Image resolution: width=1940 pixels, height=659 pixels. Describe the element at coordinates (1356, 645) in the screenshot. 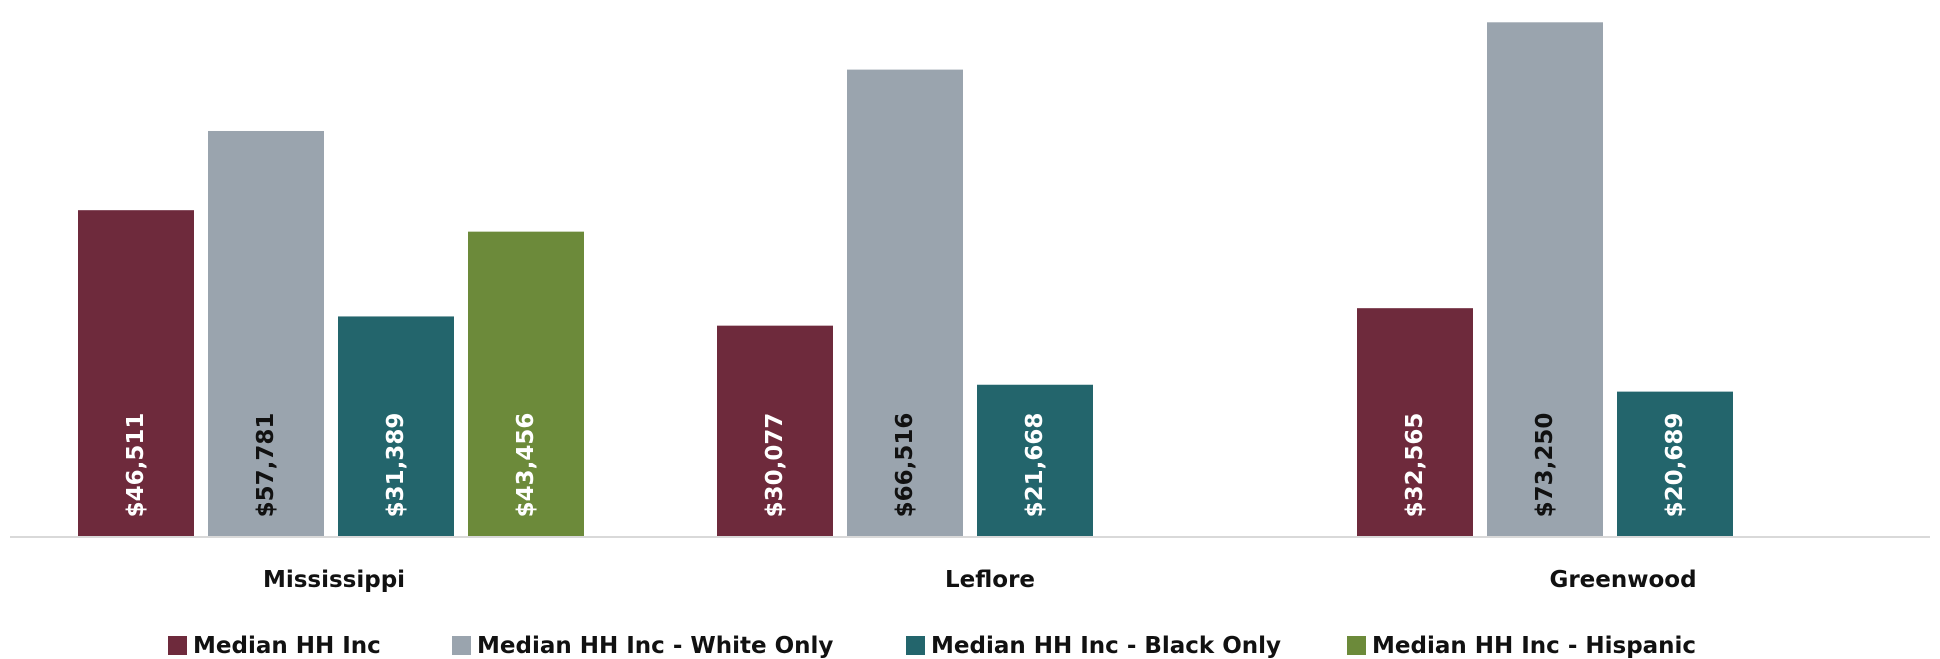

I see `legend-swatch-median-hh-inc-hispanic` at that location.